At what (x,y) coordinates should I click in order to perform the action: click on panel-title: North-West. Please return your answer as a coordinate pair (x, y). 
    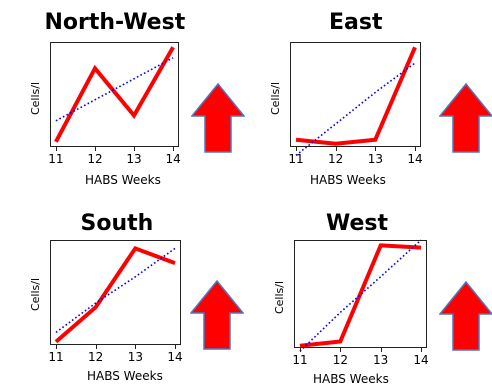
    Looking at the image, I should click on (115, 22).